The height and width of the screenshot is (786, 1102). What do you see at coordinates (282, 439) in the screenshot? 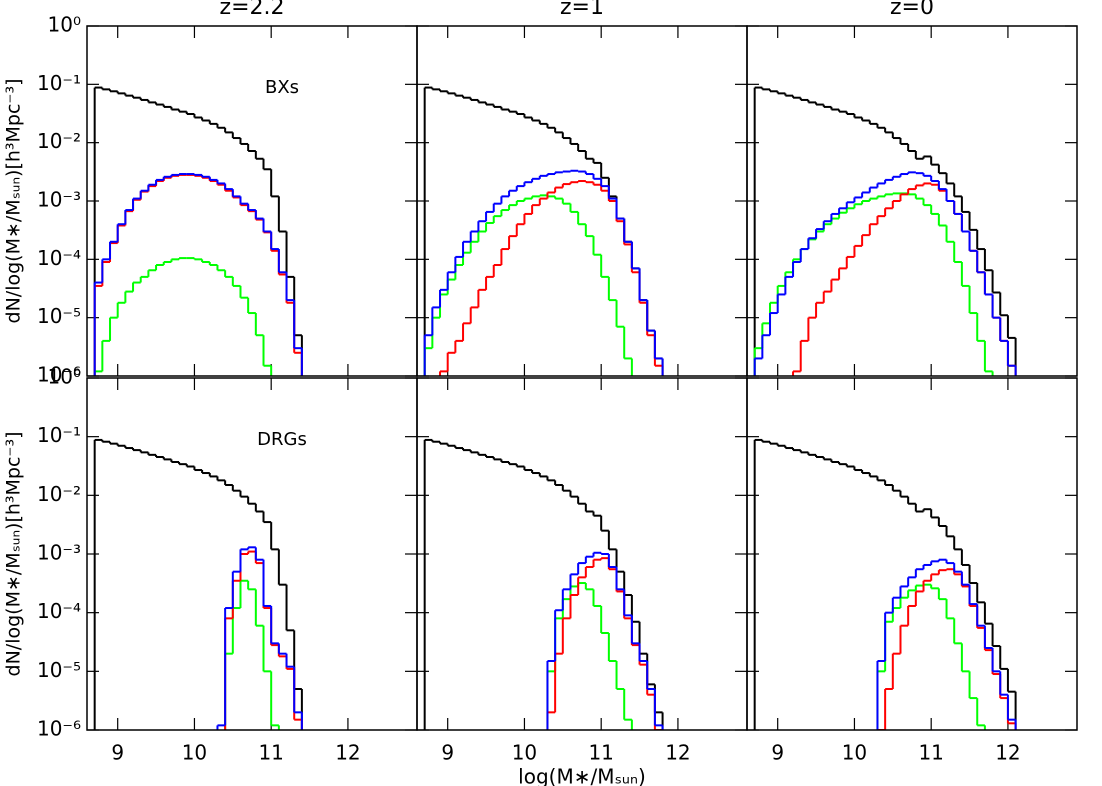
I see `panel-annotation: DRGs` at bounding box center [282, 439].